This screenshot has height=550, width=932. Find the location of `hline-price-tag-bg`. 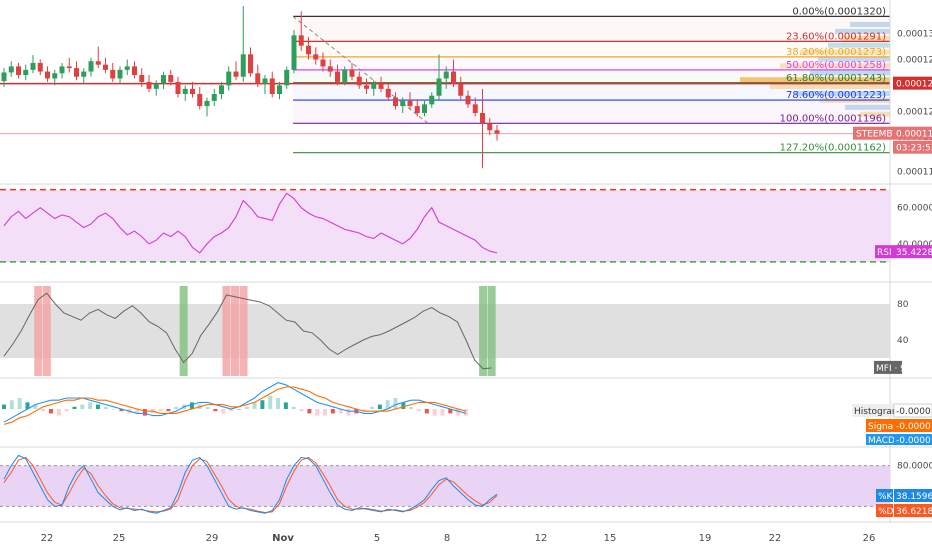

hline-price-tag-bg is located at coordinates (912, 83).